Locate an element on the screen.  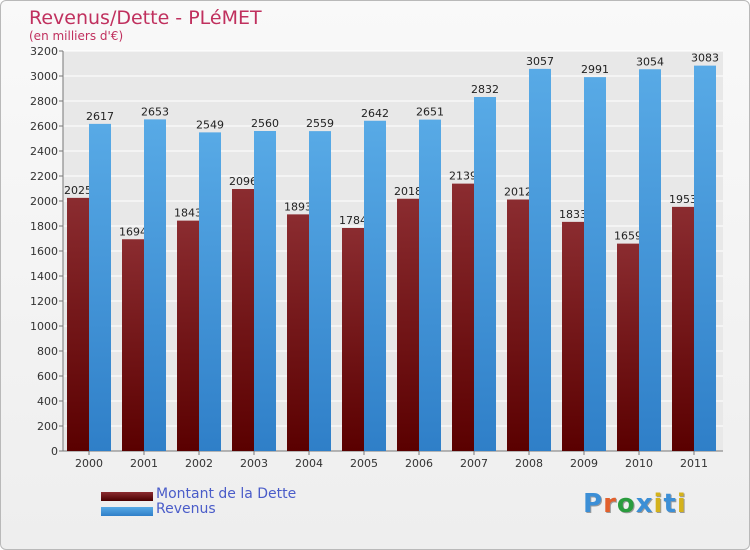
y-tick-label: 1200 is located at coordinates (44, 301).